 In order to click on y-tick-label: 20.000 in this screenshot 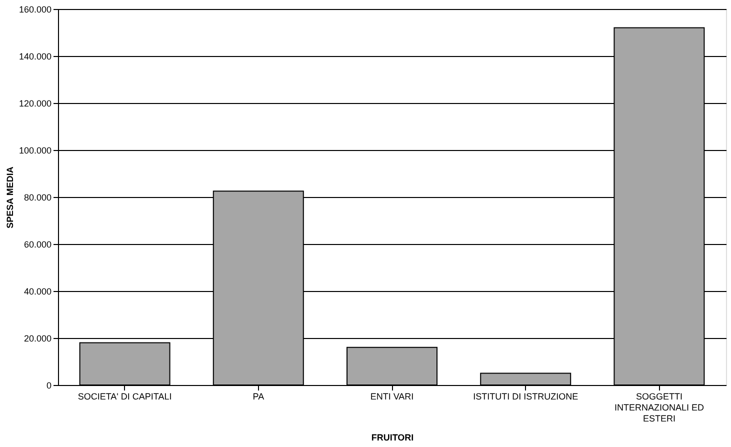, I will do `click(38, 339)`.